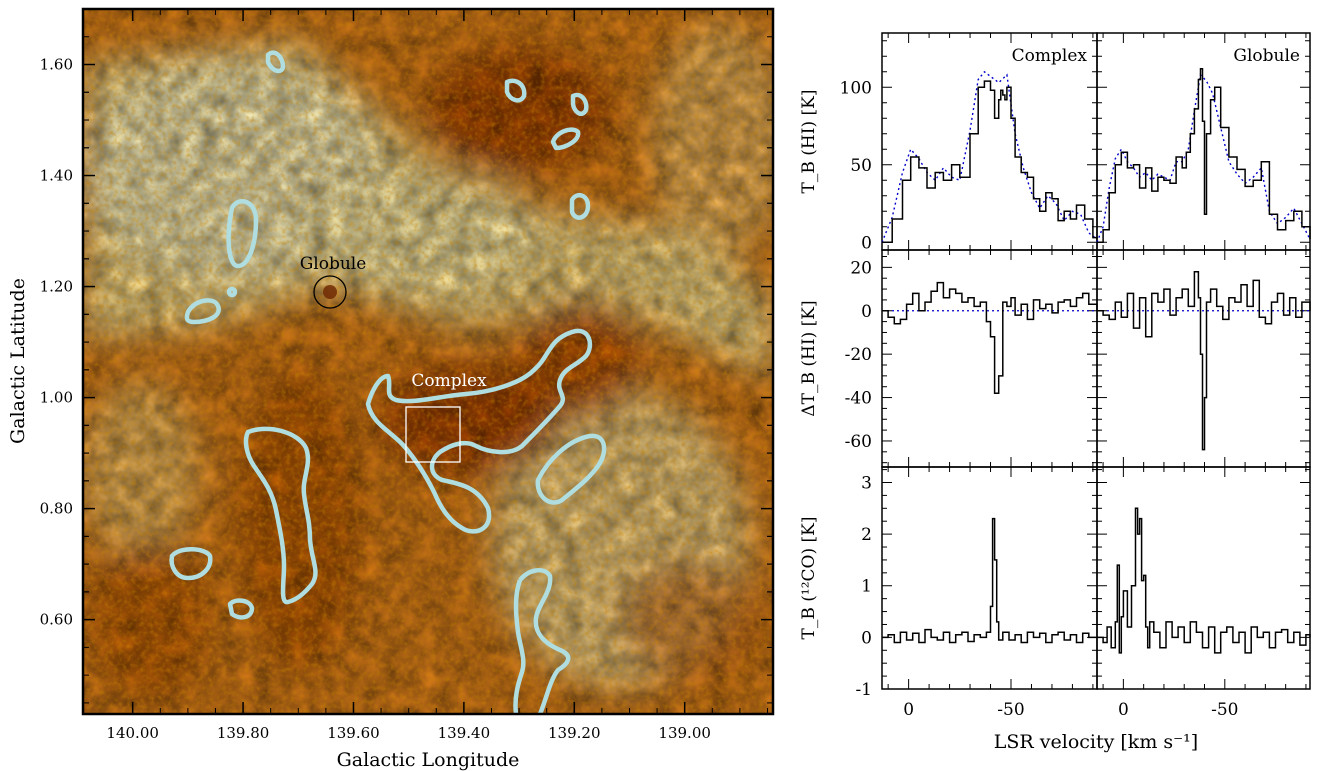 Image resolution: width=1327 pixels, height=771 pixels. I want to click on spectra-y-tick-label: -1, so click(863, 690).